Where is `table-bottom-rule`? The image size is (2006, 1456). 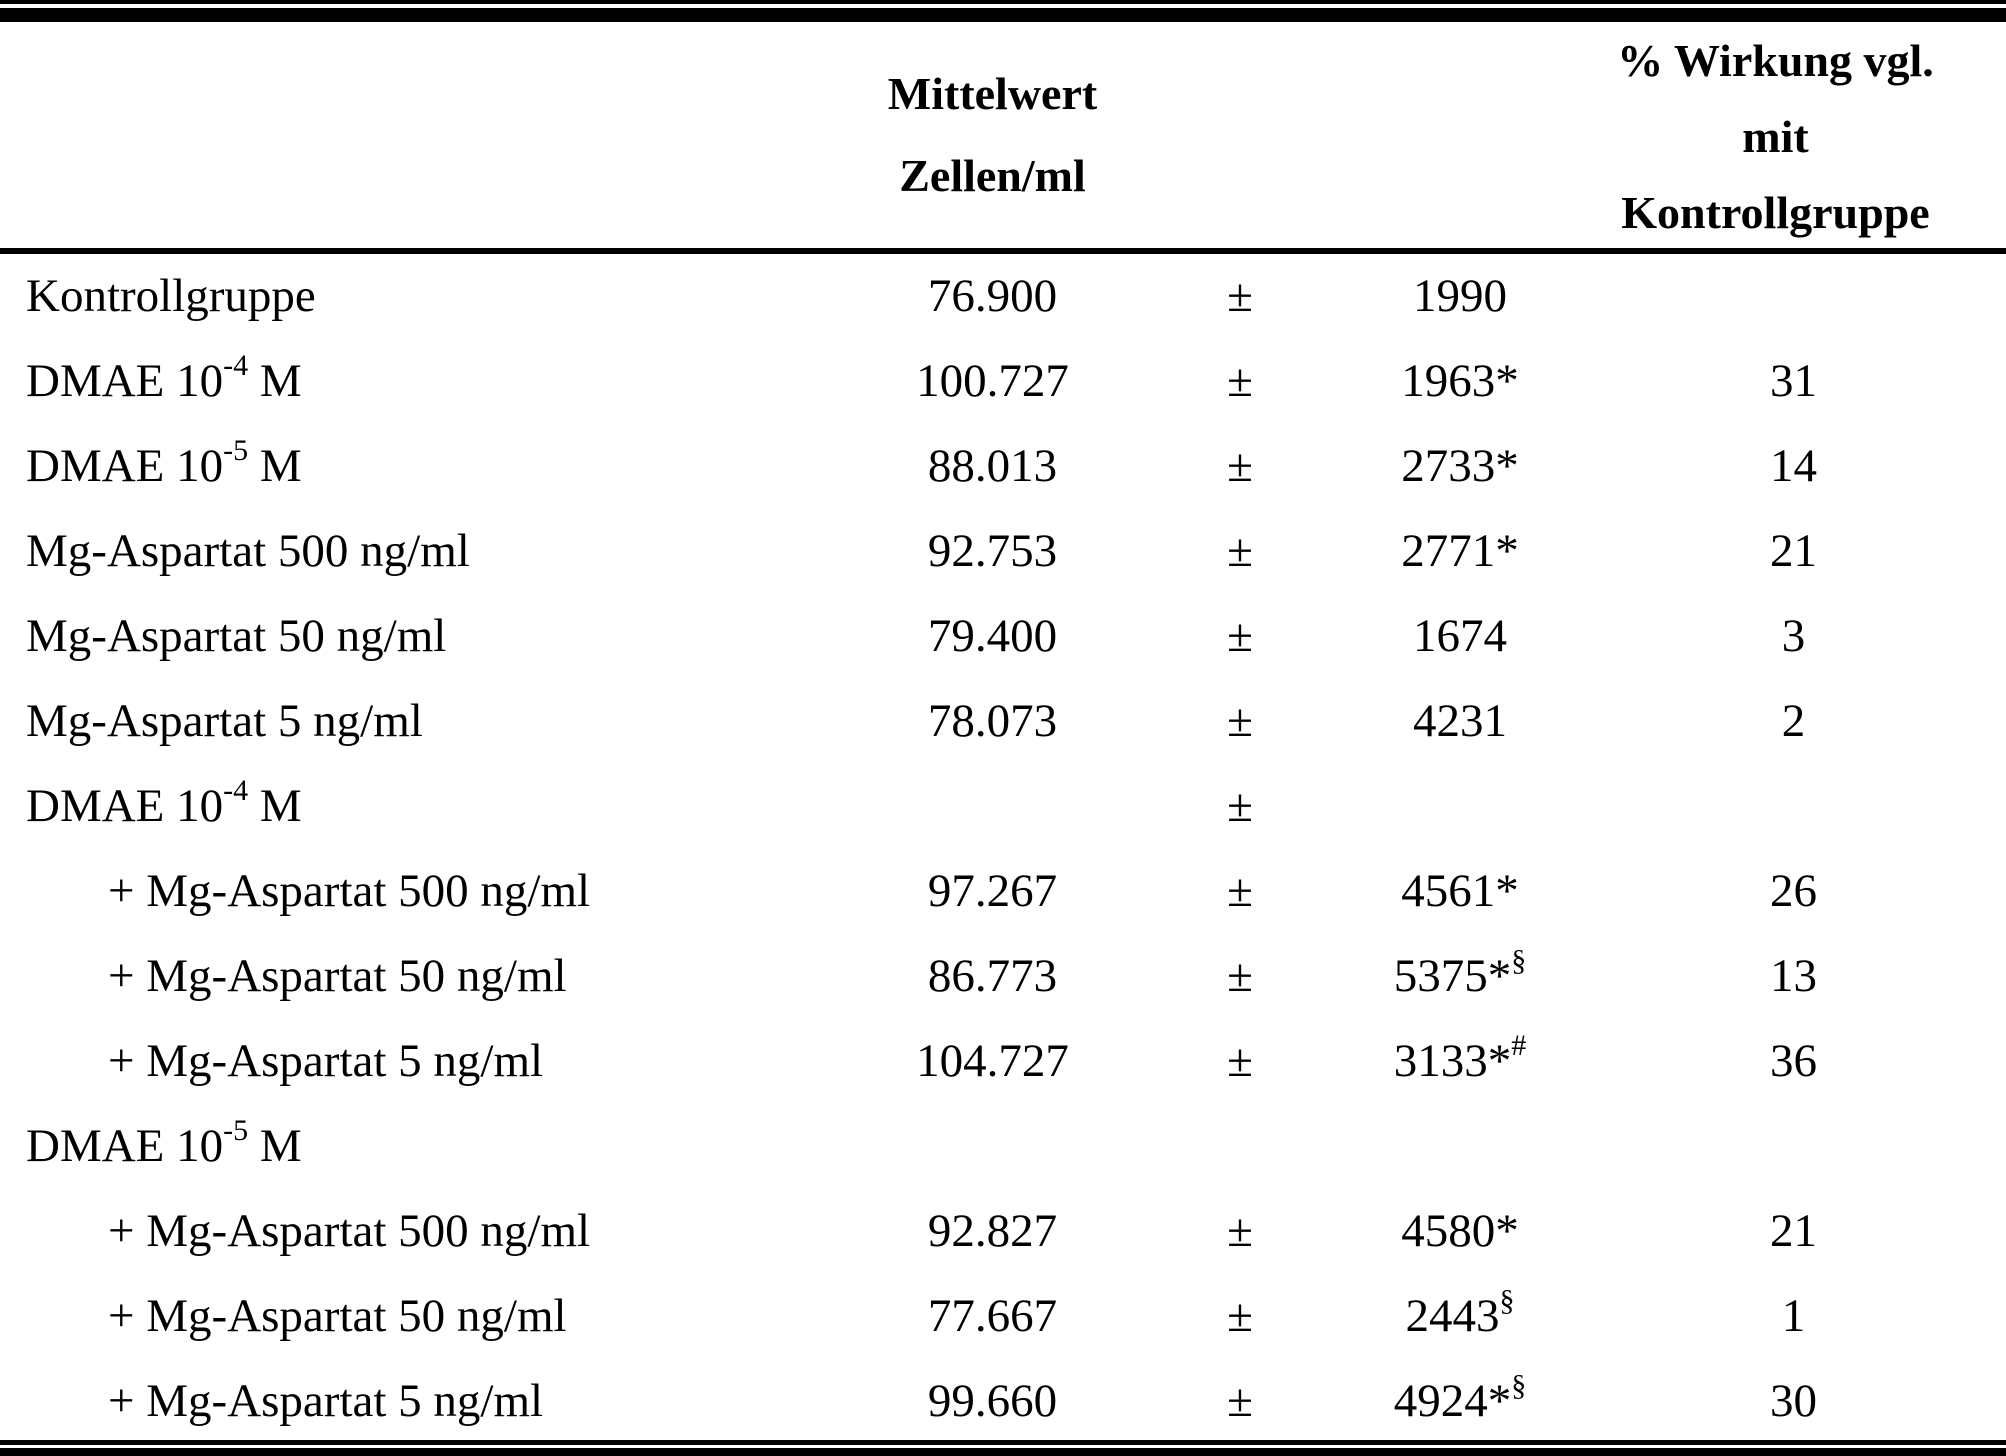
table-bottom-rule is located at coordinates (1003, 1448).